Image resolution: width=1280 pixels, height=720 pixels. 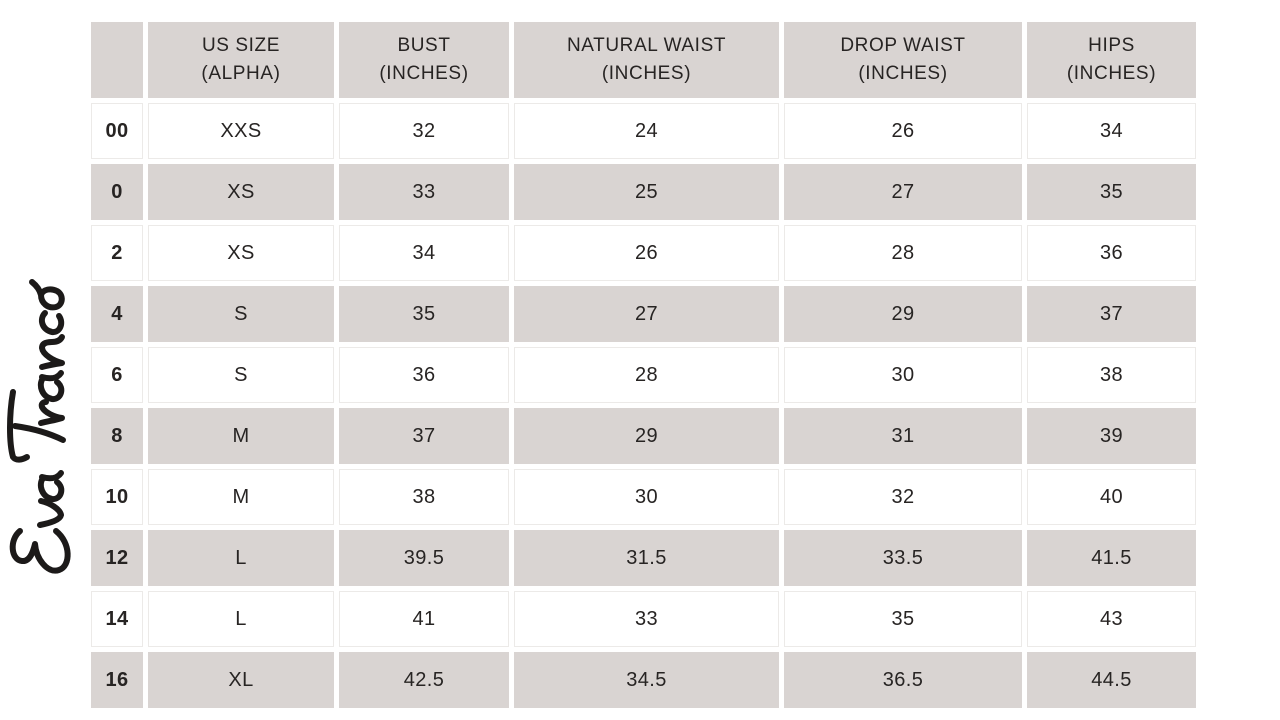 What do you see at coordinates (1111, 558) in the screenshot?
I see `cell-hips: 41.5` at bounding box center [1111, 558].